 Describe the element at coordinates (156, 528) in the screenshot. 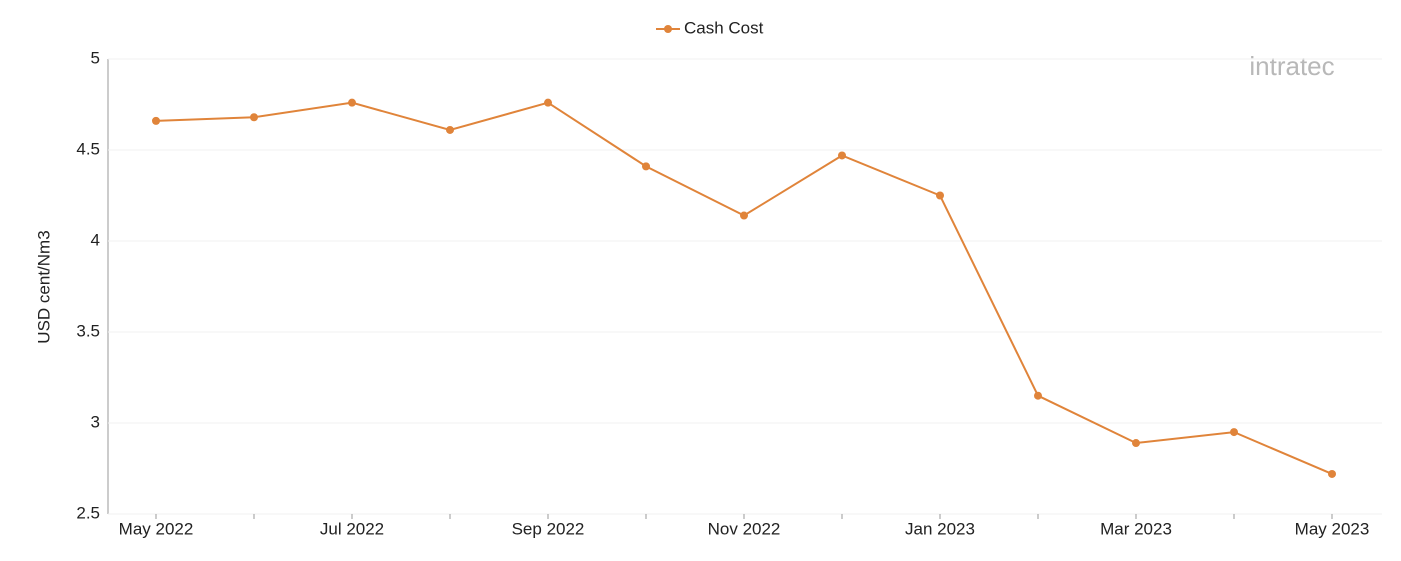

I see `x-tick-label: May 2022` at that location.